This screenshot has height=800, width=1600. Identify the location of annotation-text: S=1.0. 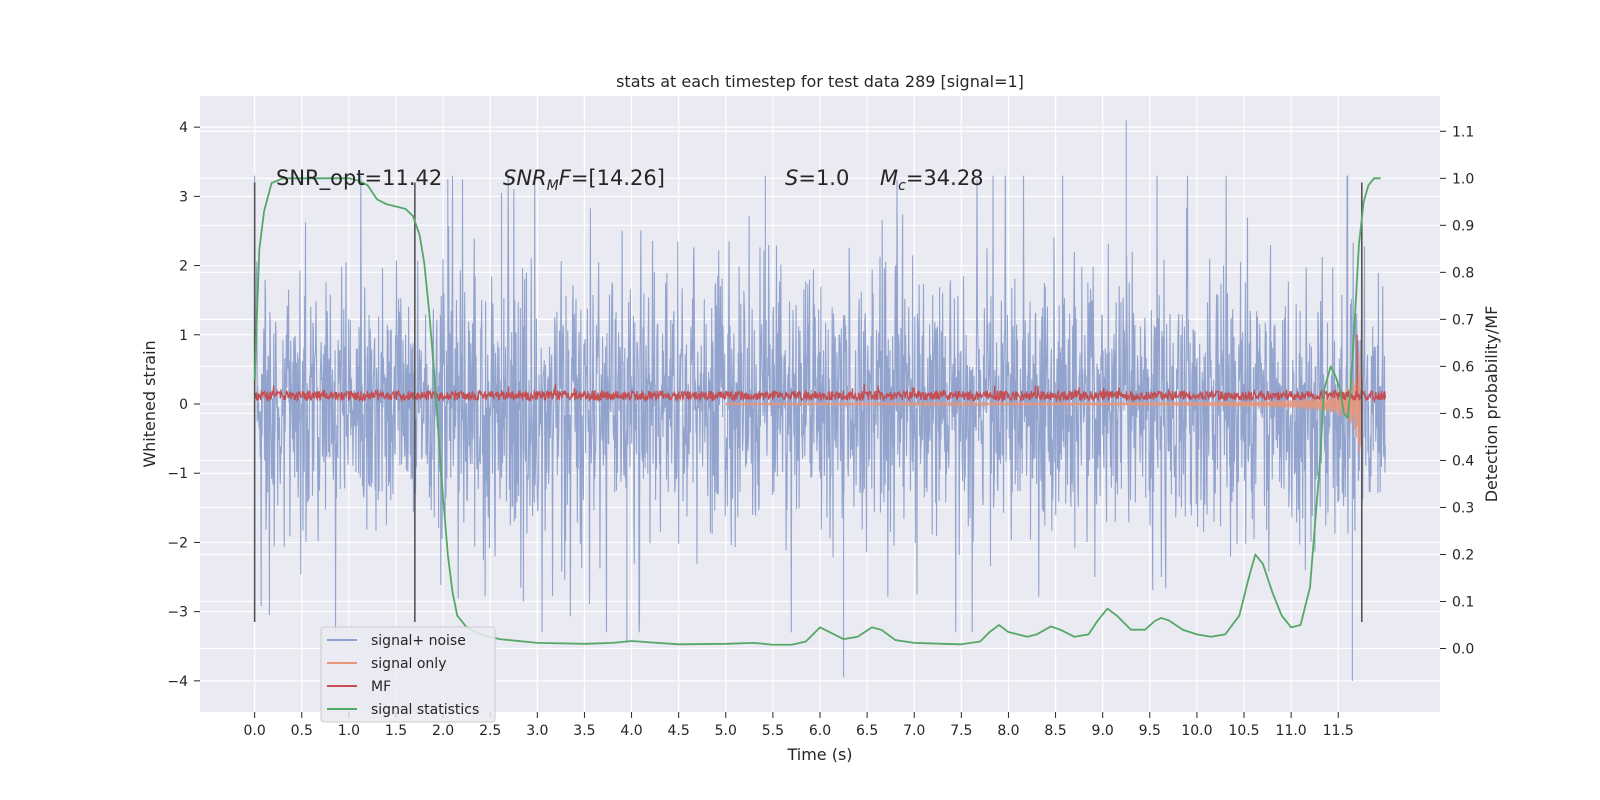
(817, 178).